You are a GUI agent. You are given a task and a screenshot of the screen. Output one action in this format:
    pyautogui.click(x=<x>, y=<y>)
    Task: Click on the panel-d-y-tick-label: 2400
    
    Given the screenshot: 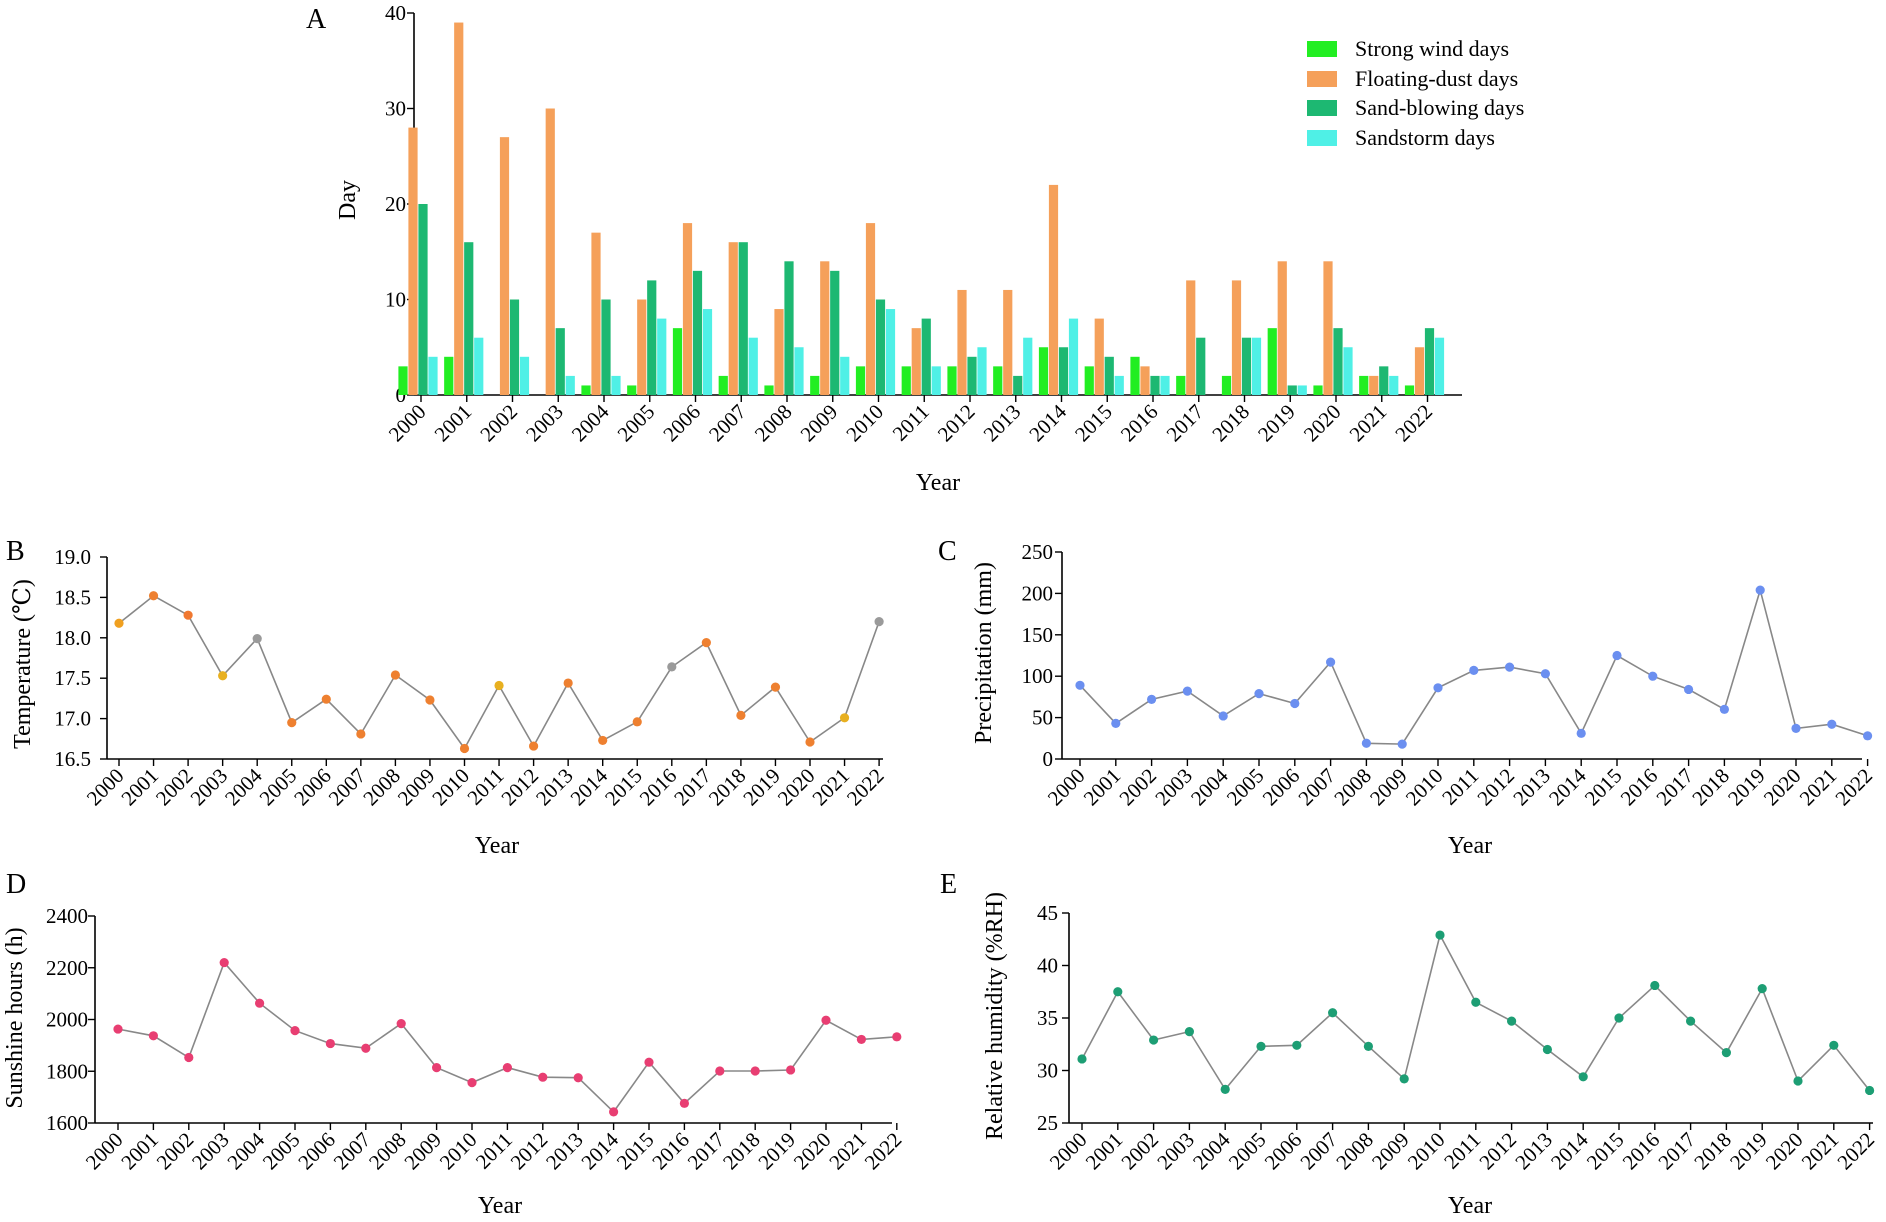 What is the action you would take?
    pyautogui.click(x=67, y=916)
    